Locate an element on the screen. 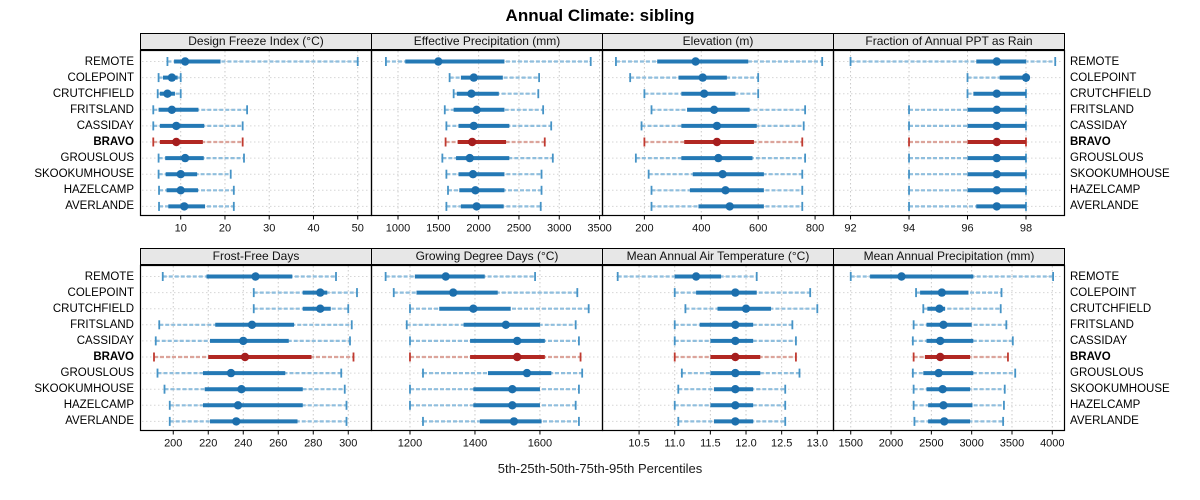  axis-tick-label: 200 is located at coordinates (173, 444).